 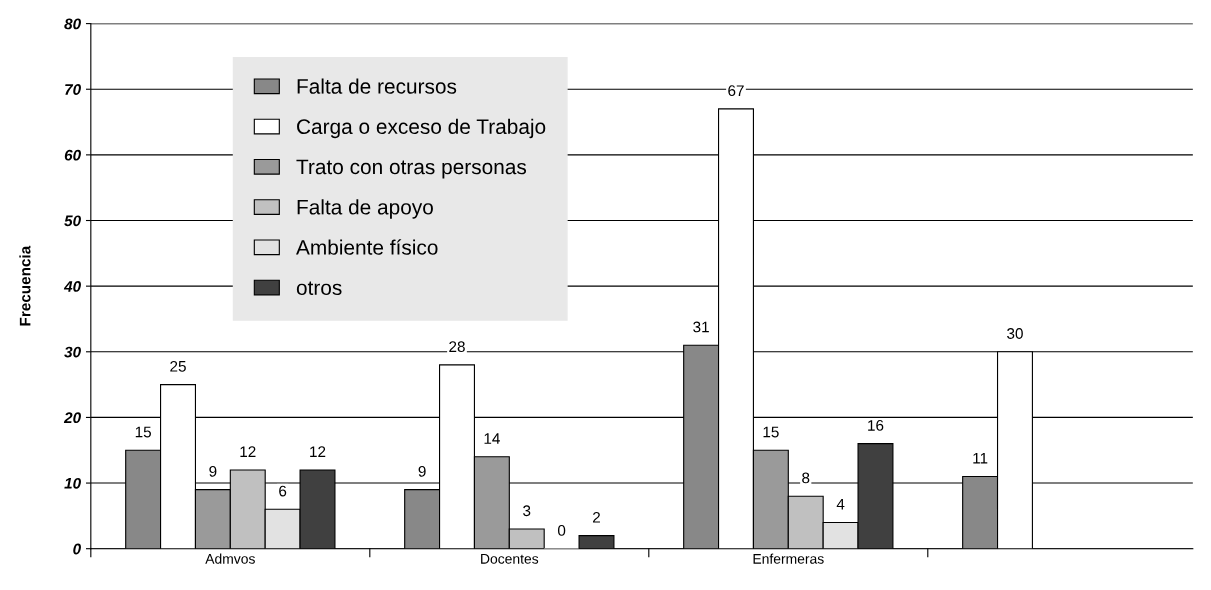 I want to click on y-tick-label: 40, so click(x=72, y=286).